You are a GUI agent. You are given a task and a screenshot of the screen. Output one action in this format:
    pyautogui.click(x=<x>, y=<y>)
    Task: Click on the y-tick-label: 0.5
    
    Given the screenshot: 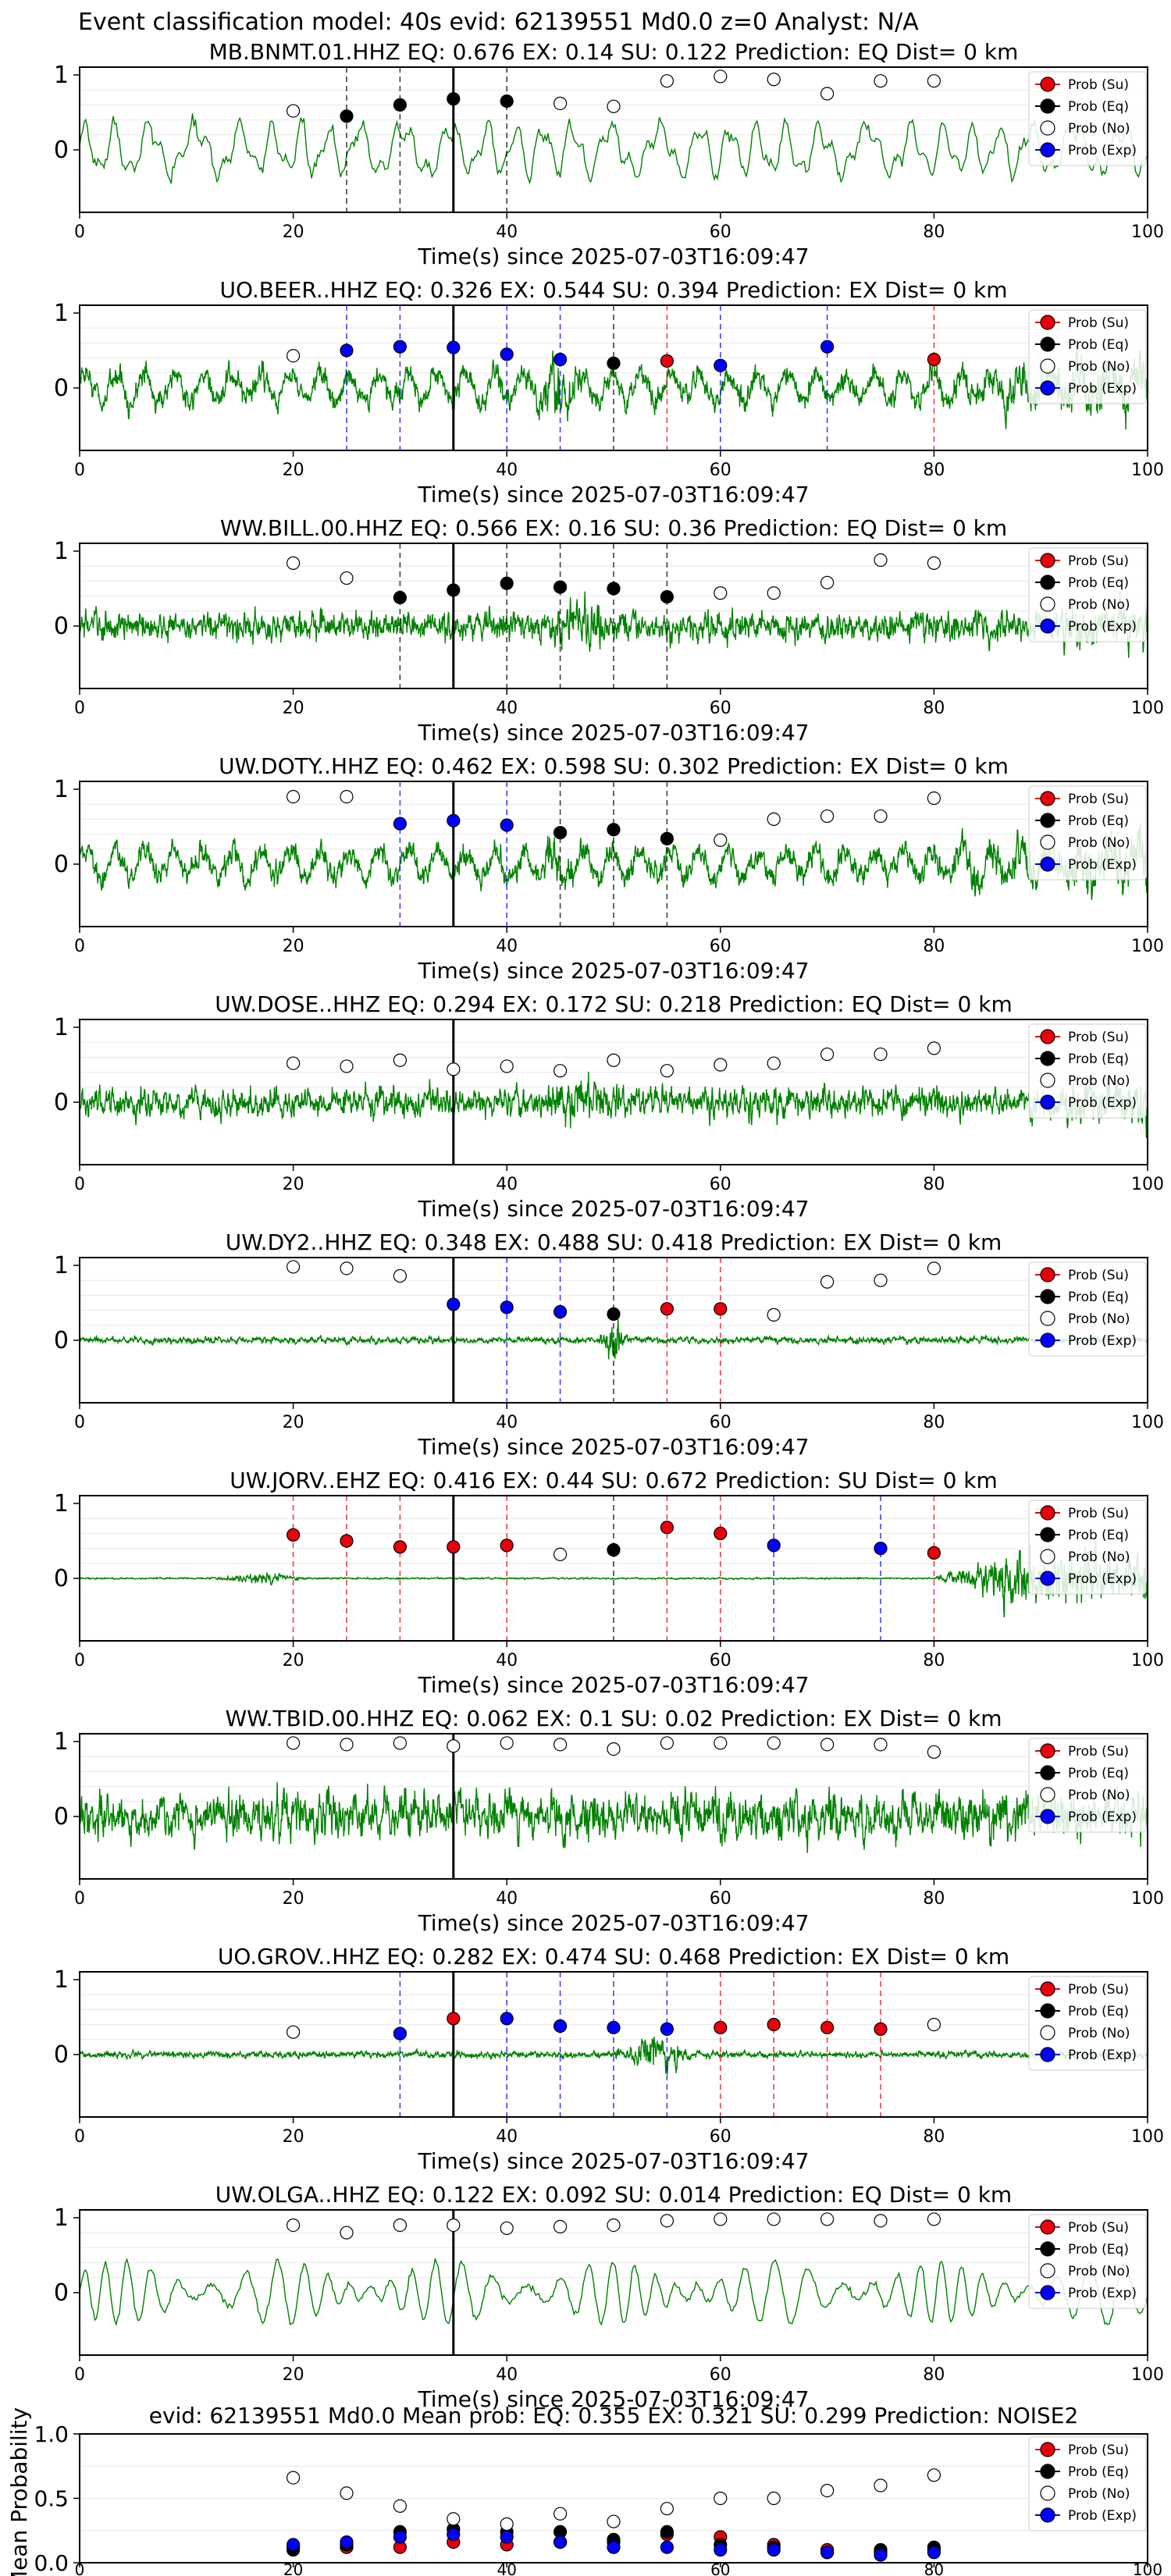 What is the action you would take?
    pyautogui.click(x=51, y=2499)
    